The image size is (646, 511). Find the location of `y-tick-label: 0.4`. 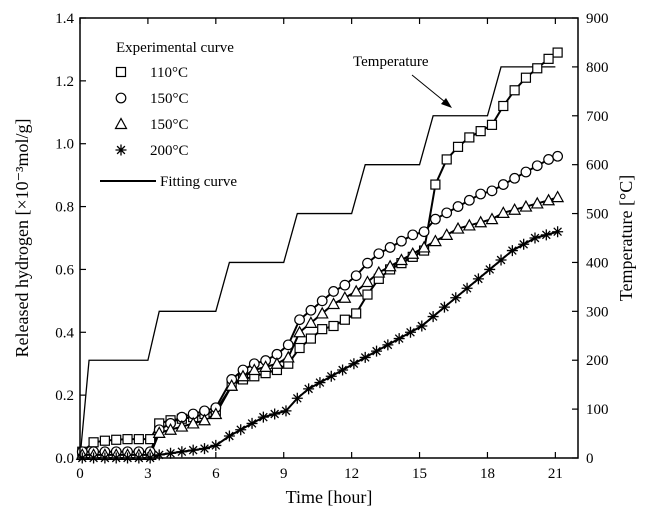

y-tick-label: 0.4 is located at coordinates (64, 333).